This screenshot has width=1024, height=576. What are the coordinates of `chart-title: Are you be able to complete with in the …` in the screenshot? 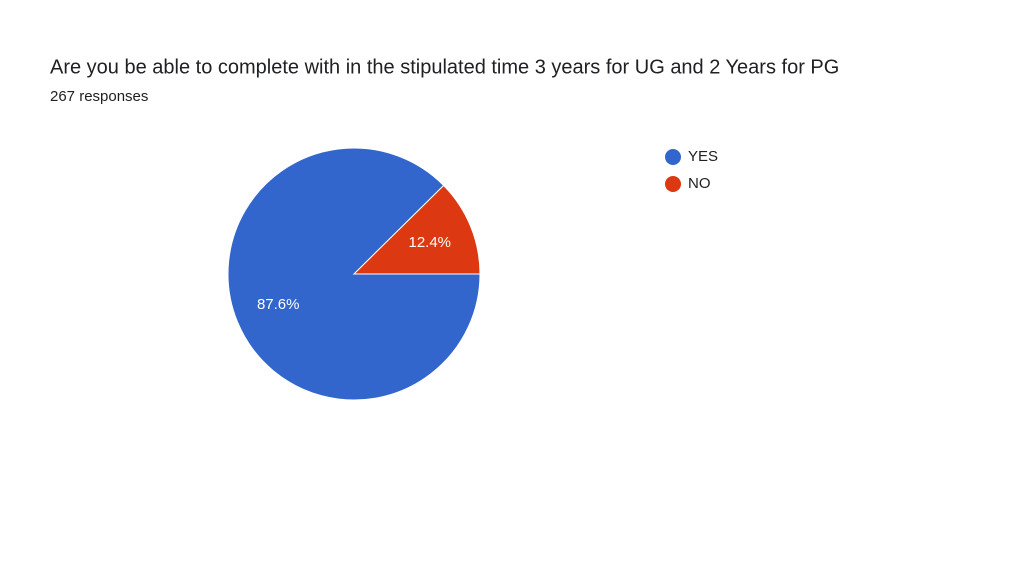 It's located at (444, 67).